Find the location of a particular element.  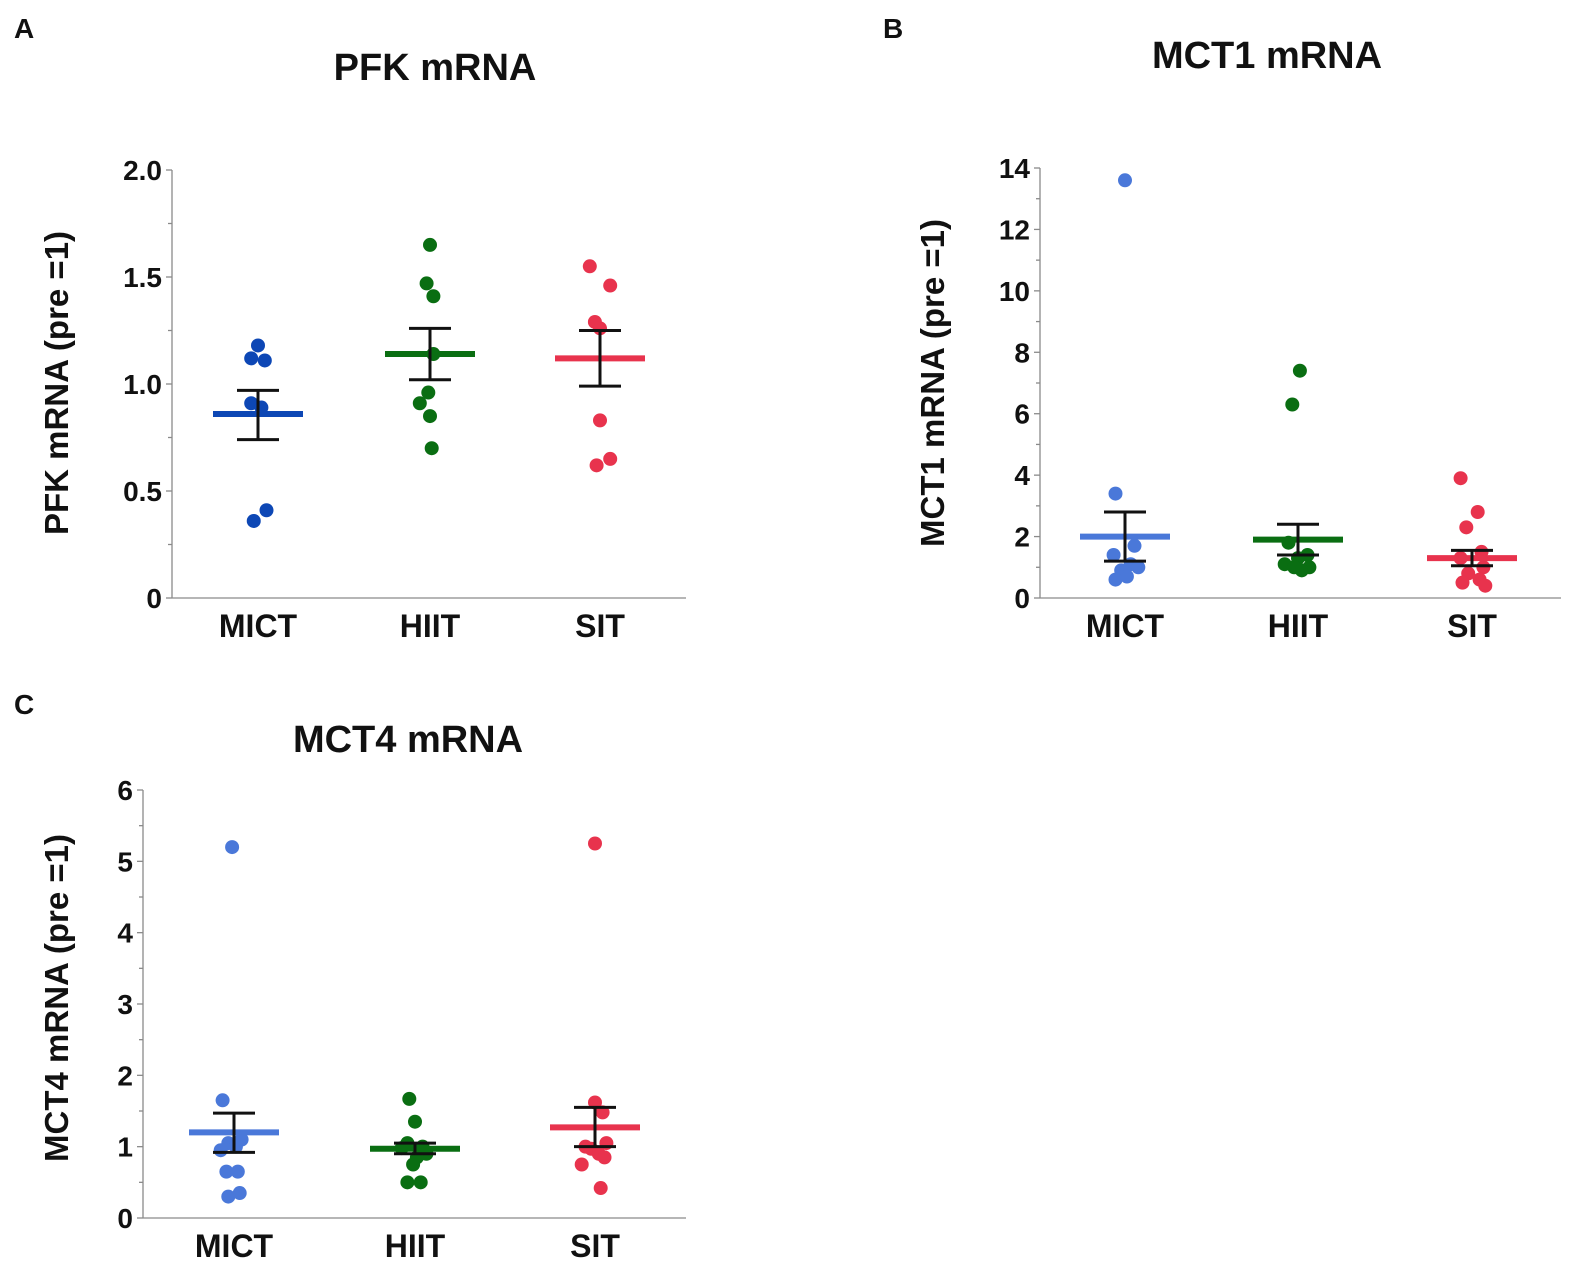

y-axis-label: MCT4 mRNA (pre =1) is located at coordinates (56, 998).